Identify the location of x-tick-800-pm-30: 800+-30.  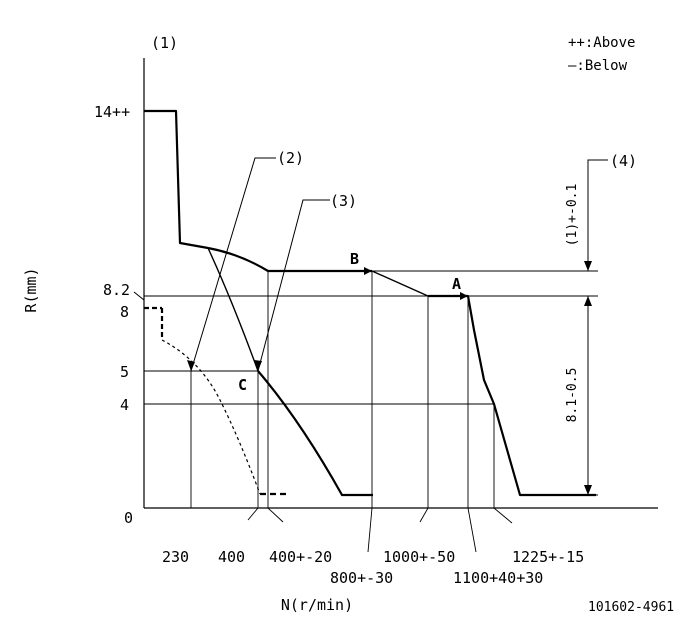
(361, 578).